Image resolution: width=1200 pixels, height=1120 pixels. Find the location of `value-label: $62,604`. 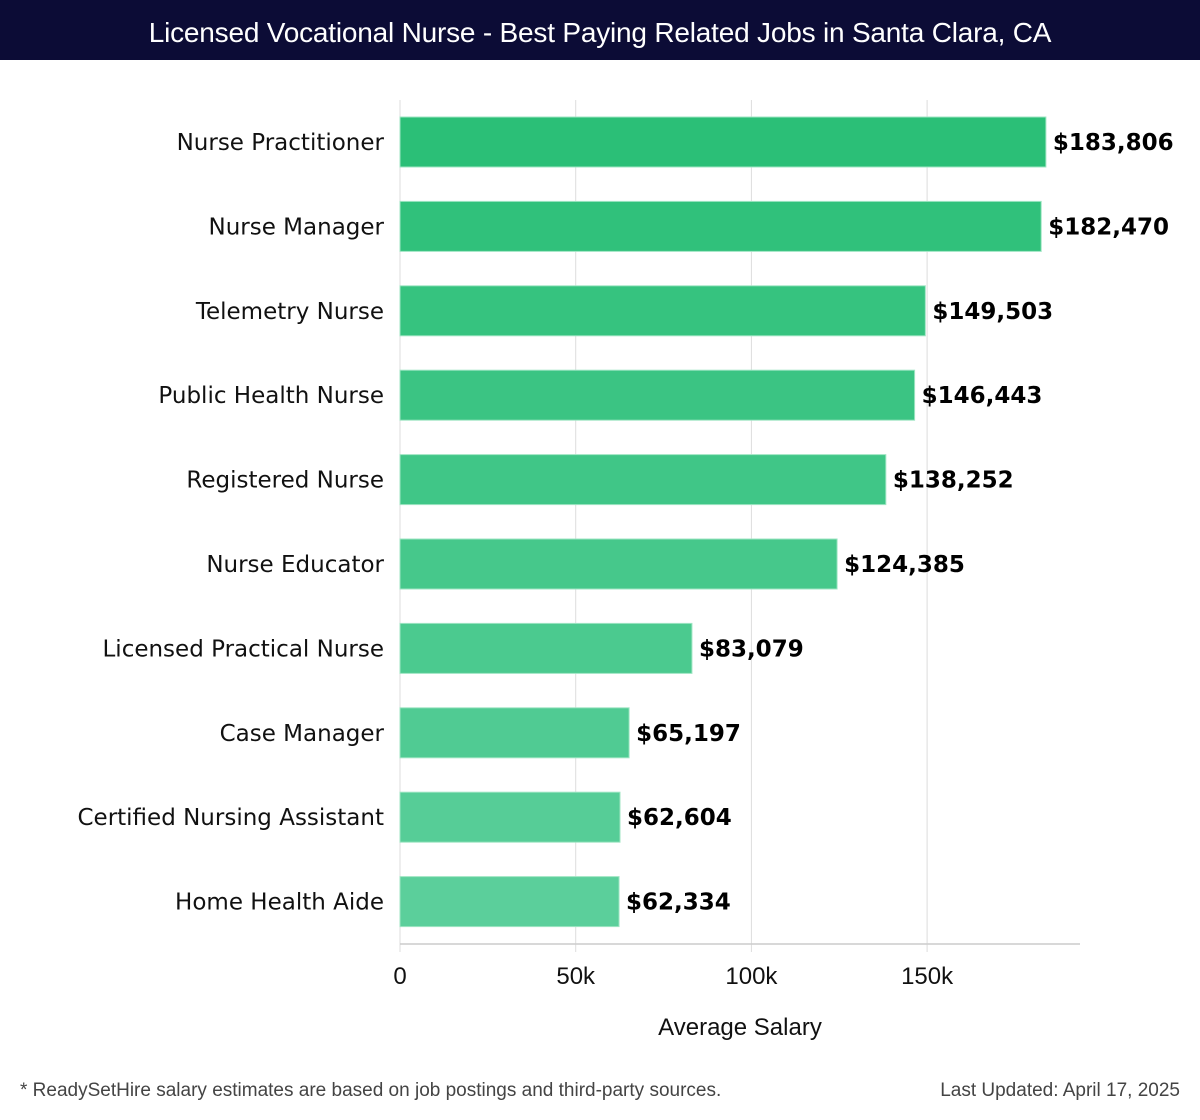

value-label: $62,604 is located at coordinates (679, 818).